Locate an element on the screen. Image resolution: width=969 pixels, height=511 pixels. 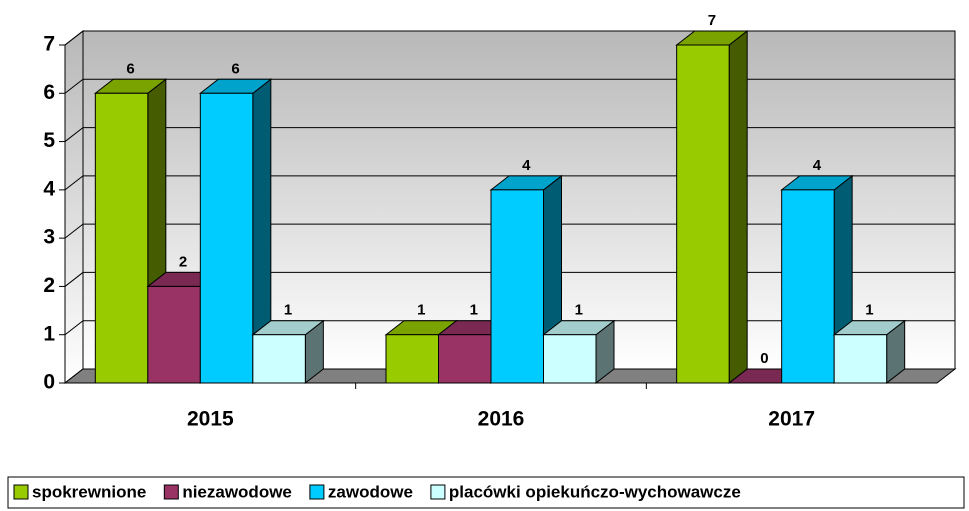
x-tick-label: 2015 is located at coordinates (210, 419).